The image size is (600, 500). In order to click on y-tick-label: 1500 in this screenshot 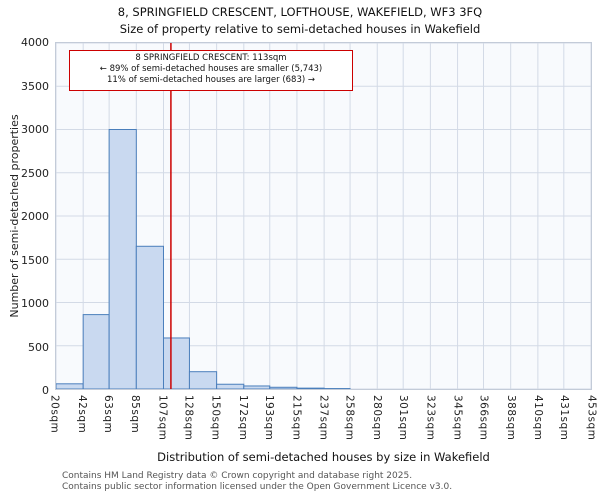, I will do `click(35, 260)`.